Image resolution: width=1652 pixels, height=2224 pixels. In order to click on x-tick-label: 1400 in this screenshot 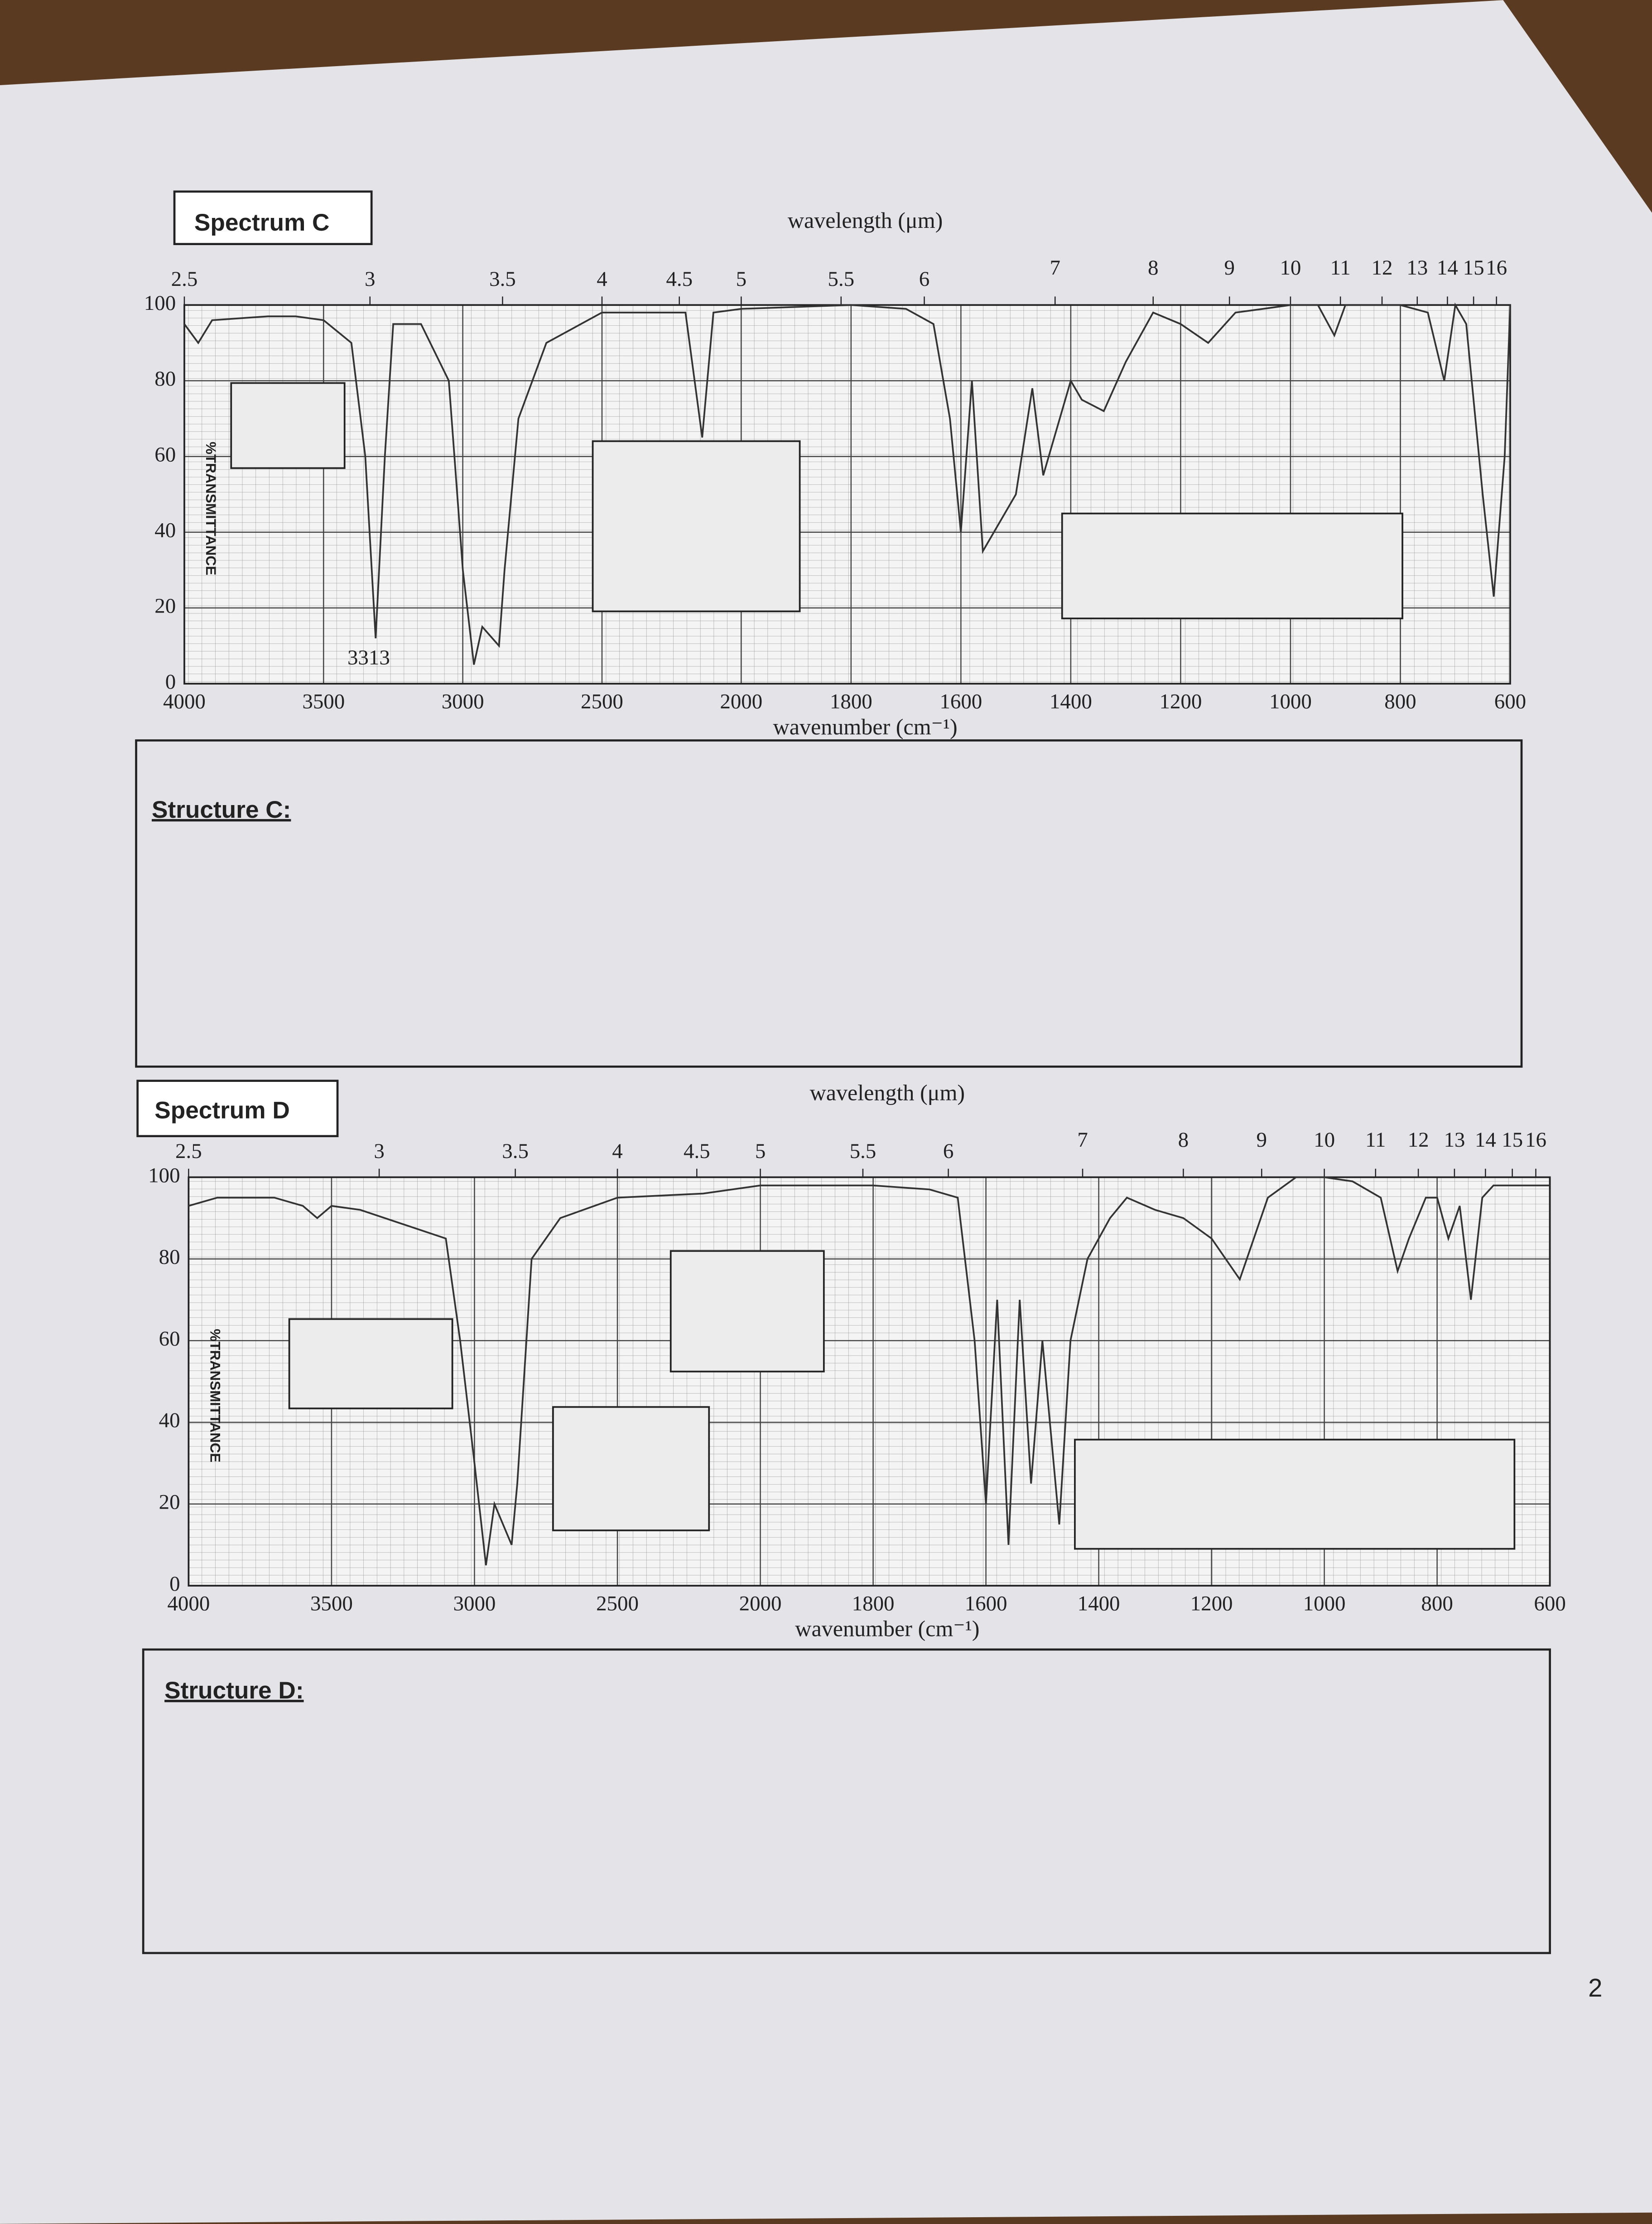, I will do `click(1071, 702)`.